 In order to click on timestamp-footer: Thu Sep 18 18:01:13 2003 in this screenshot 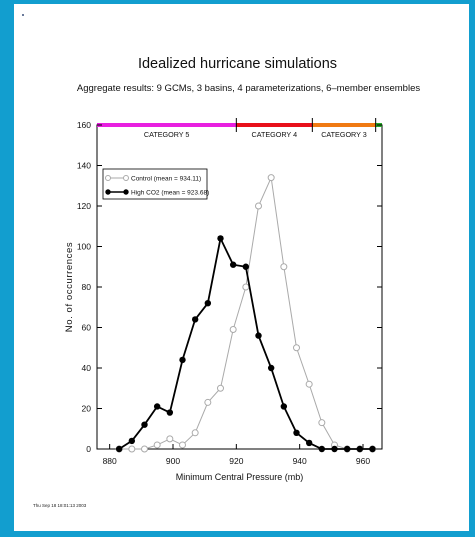, I will do `click(60, 505)`.